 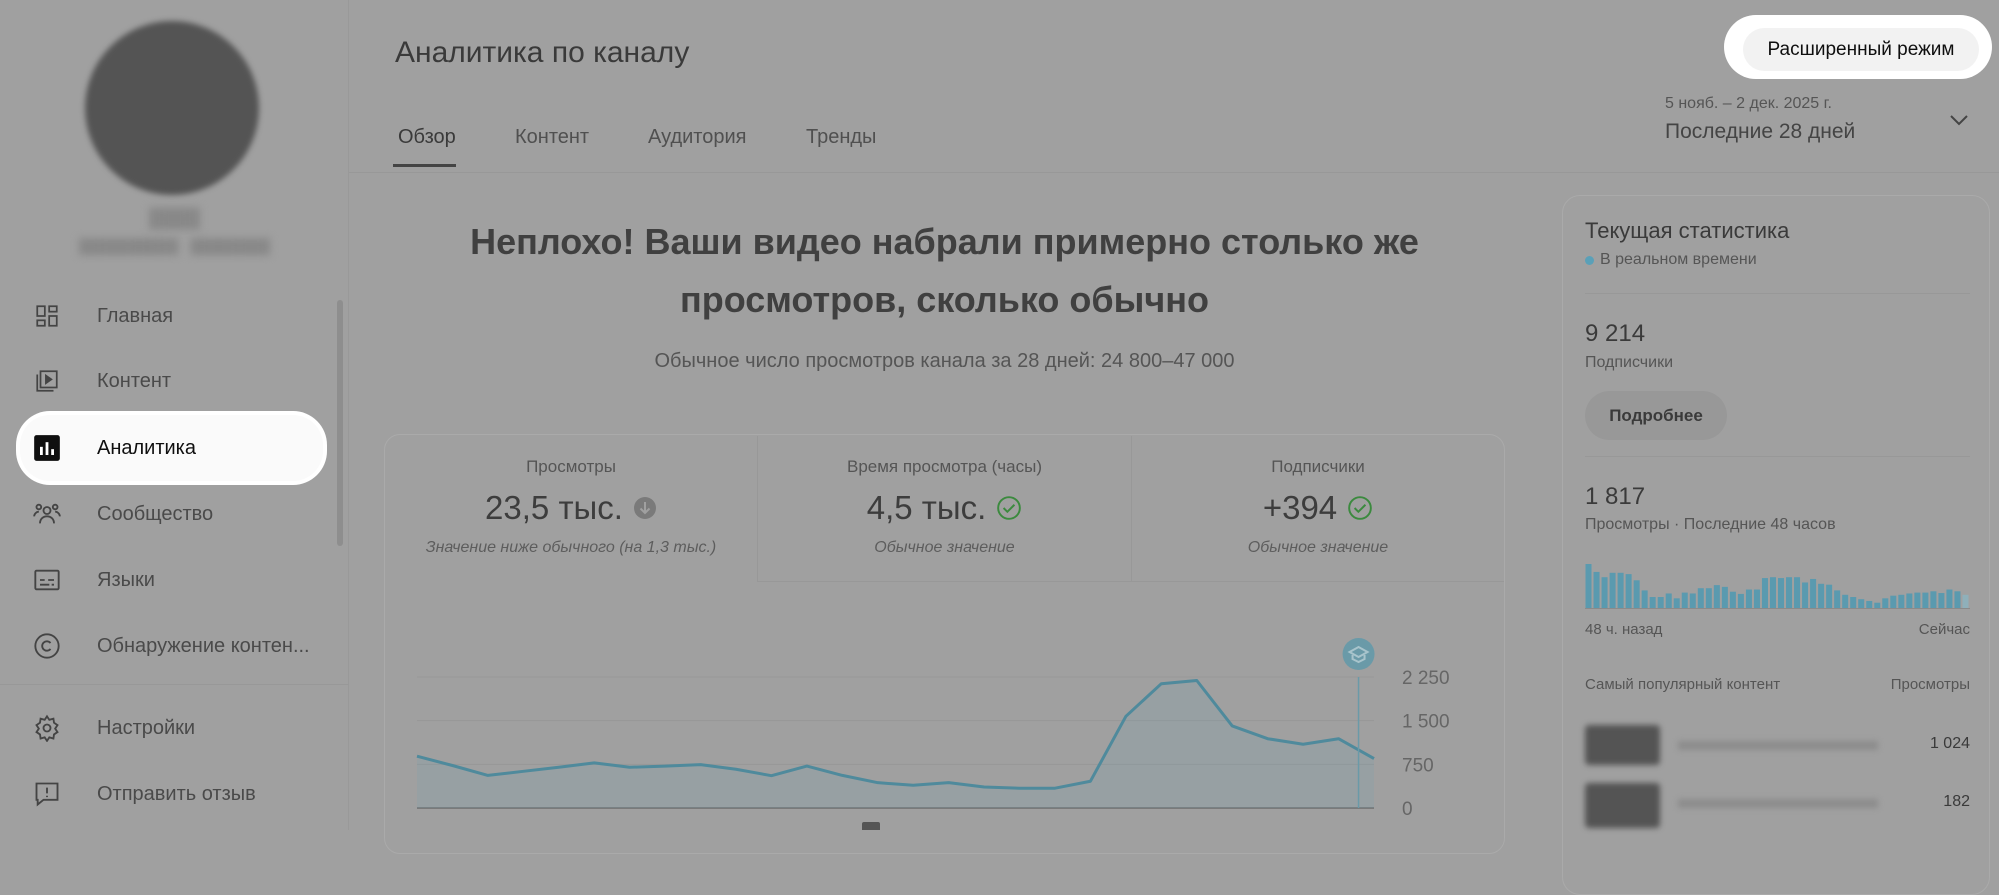 What do you see at coordinates (697, 137) in the screenshot?
I see `tab-audience: Аудитория` at bounding box center [697, 137].